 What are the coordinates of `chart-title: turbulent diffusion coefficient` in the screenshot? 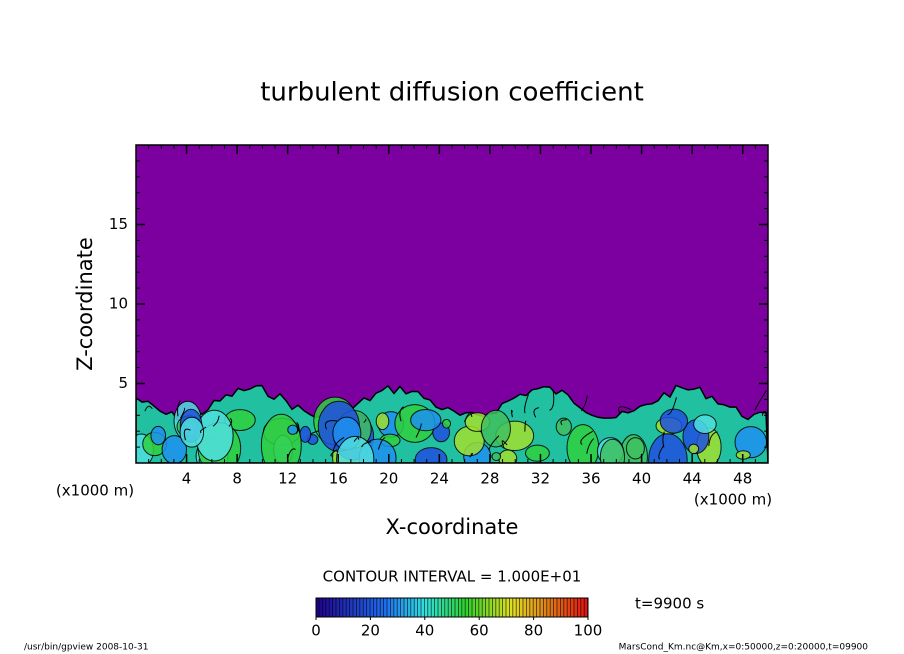 It's located at (452, 93).